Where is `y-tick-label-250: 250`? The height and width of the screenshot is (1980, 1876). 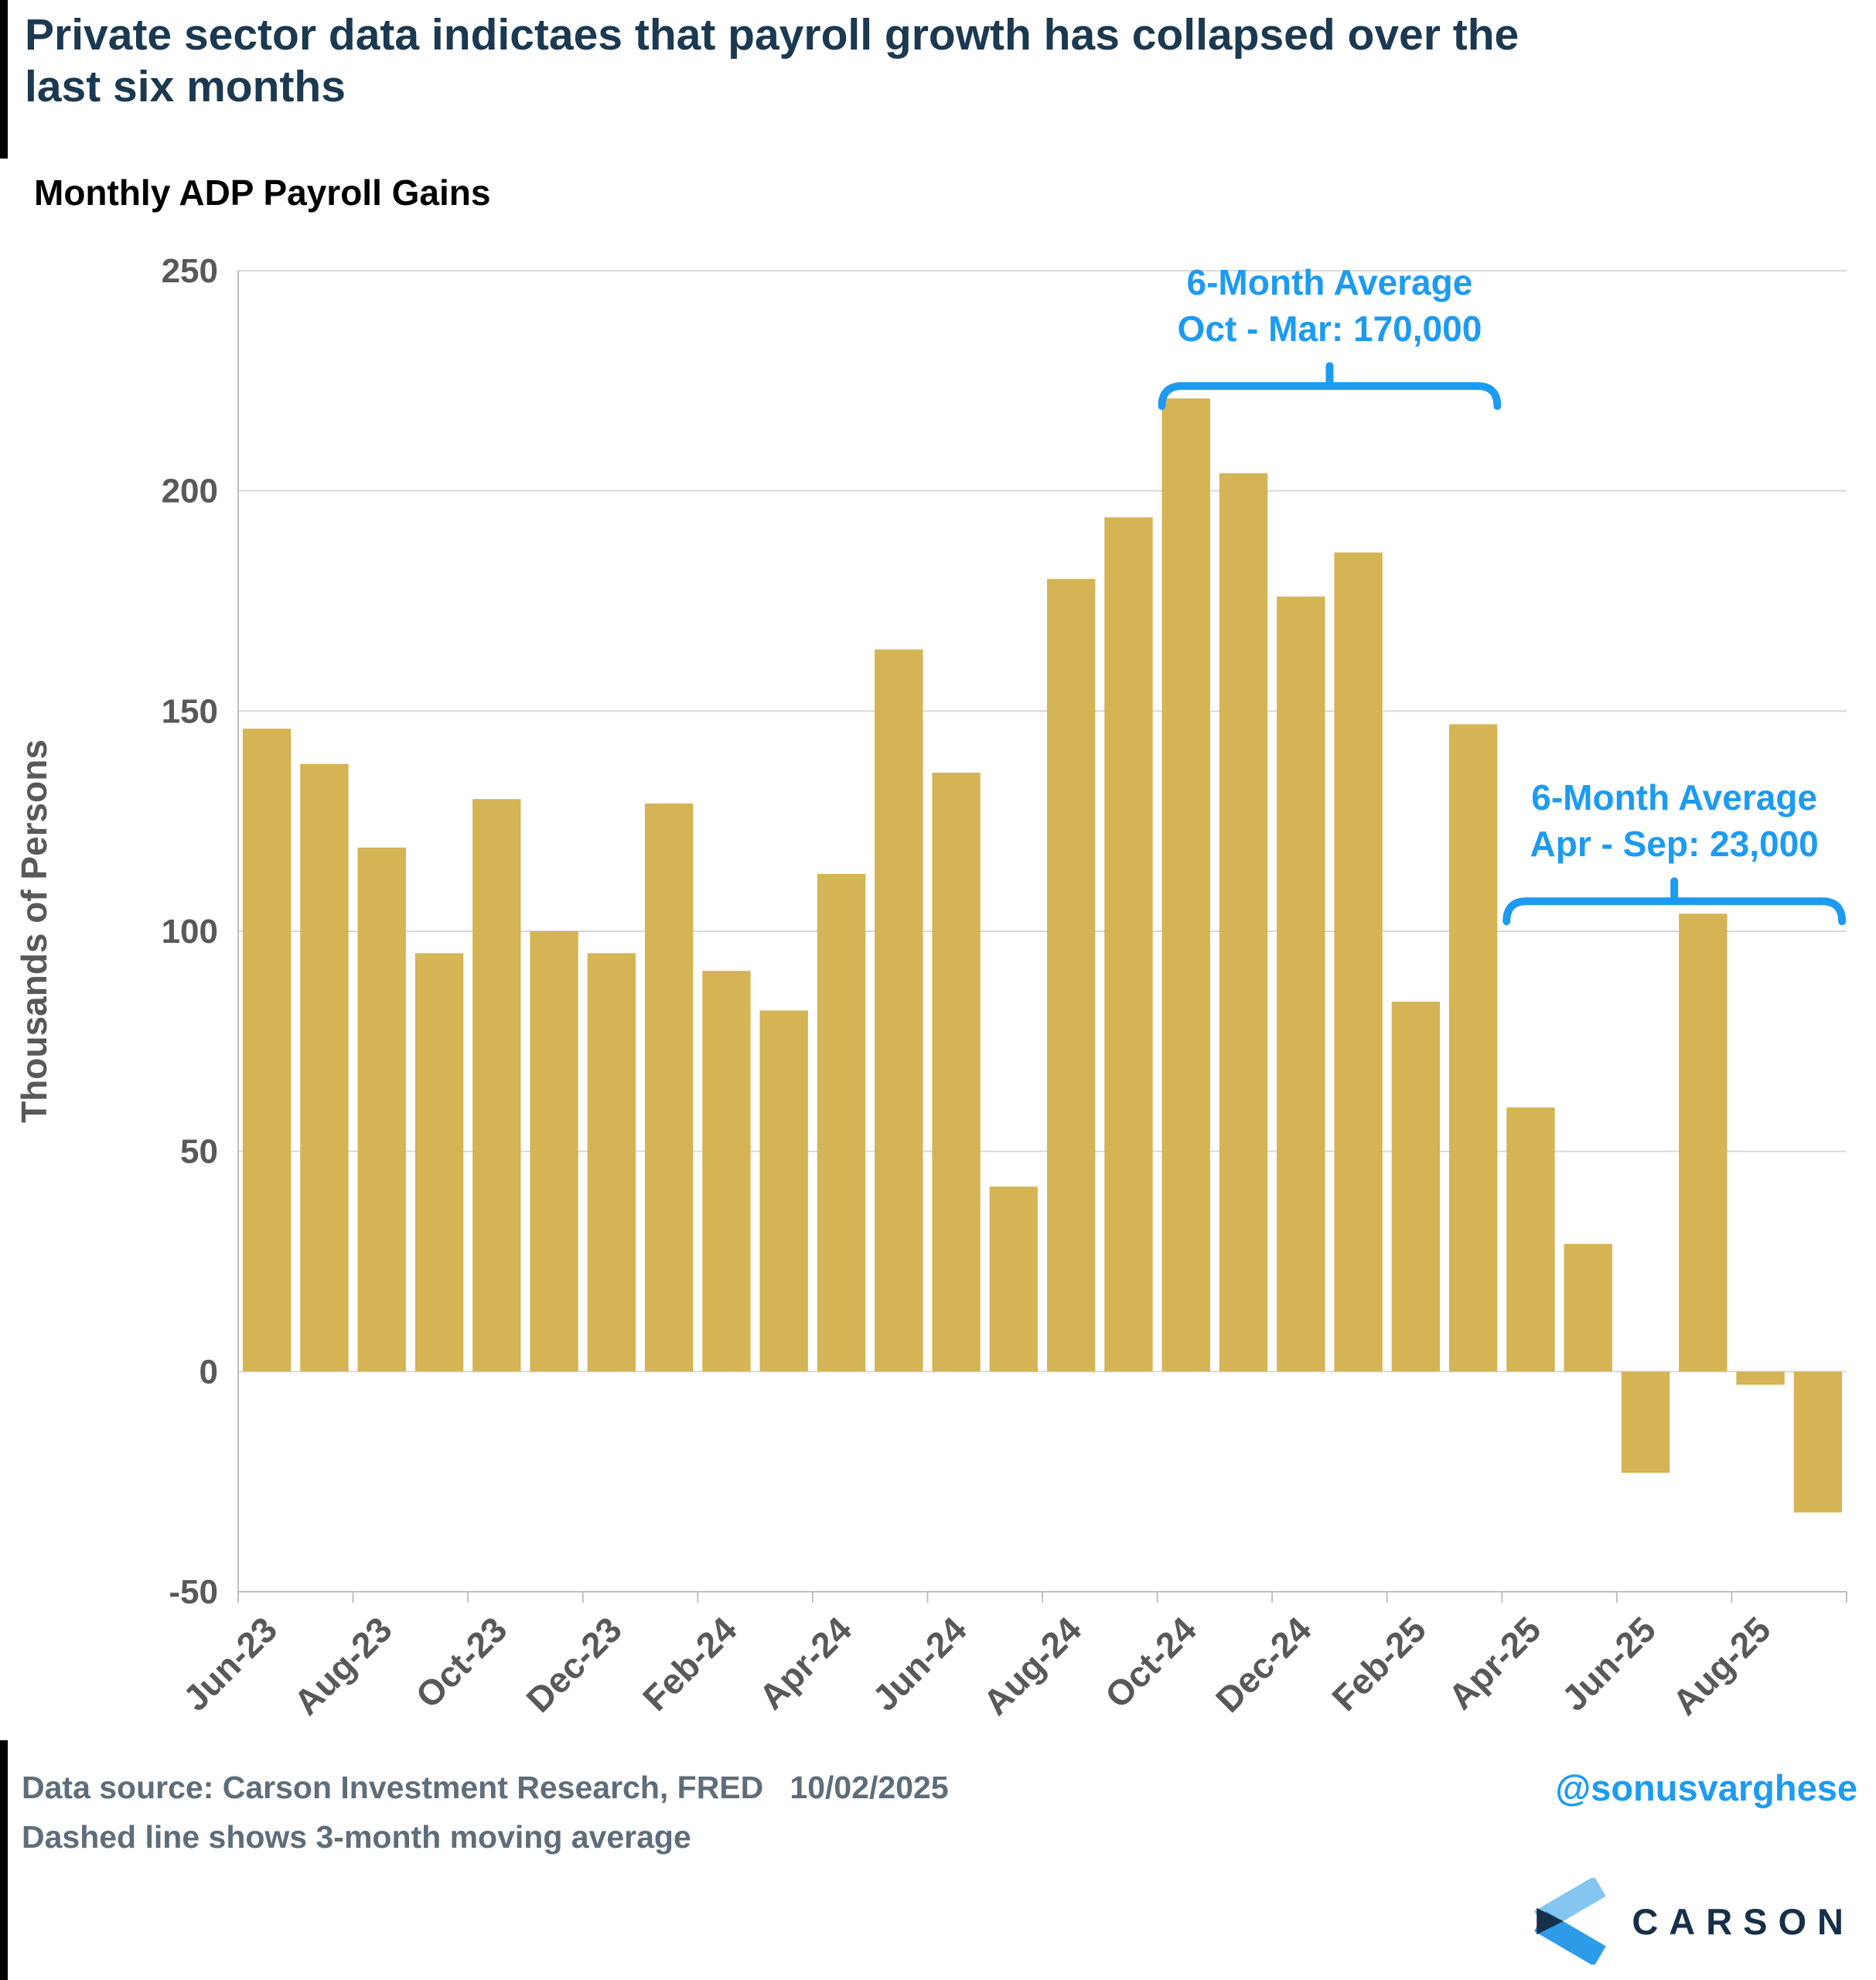 y-tick-label-250: 250 is located at coordinates (190, 271).